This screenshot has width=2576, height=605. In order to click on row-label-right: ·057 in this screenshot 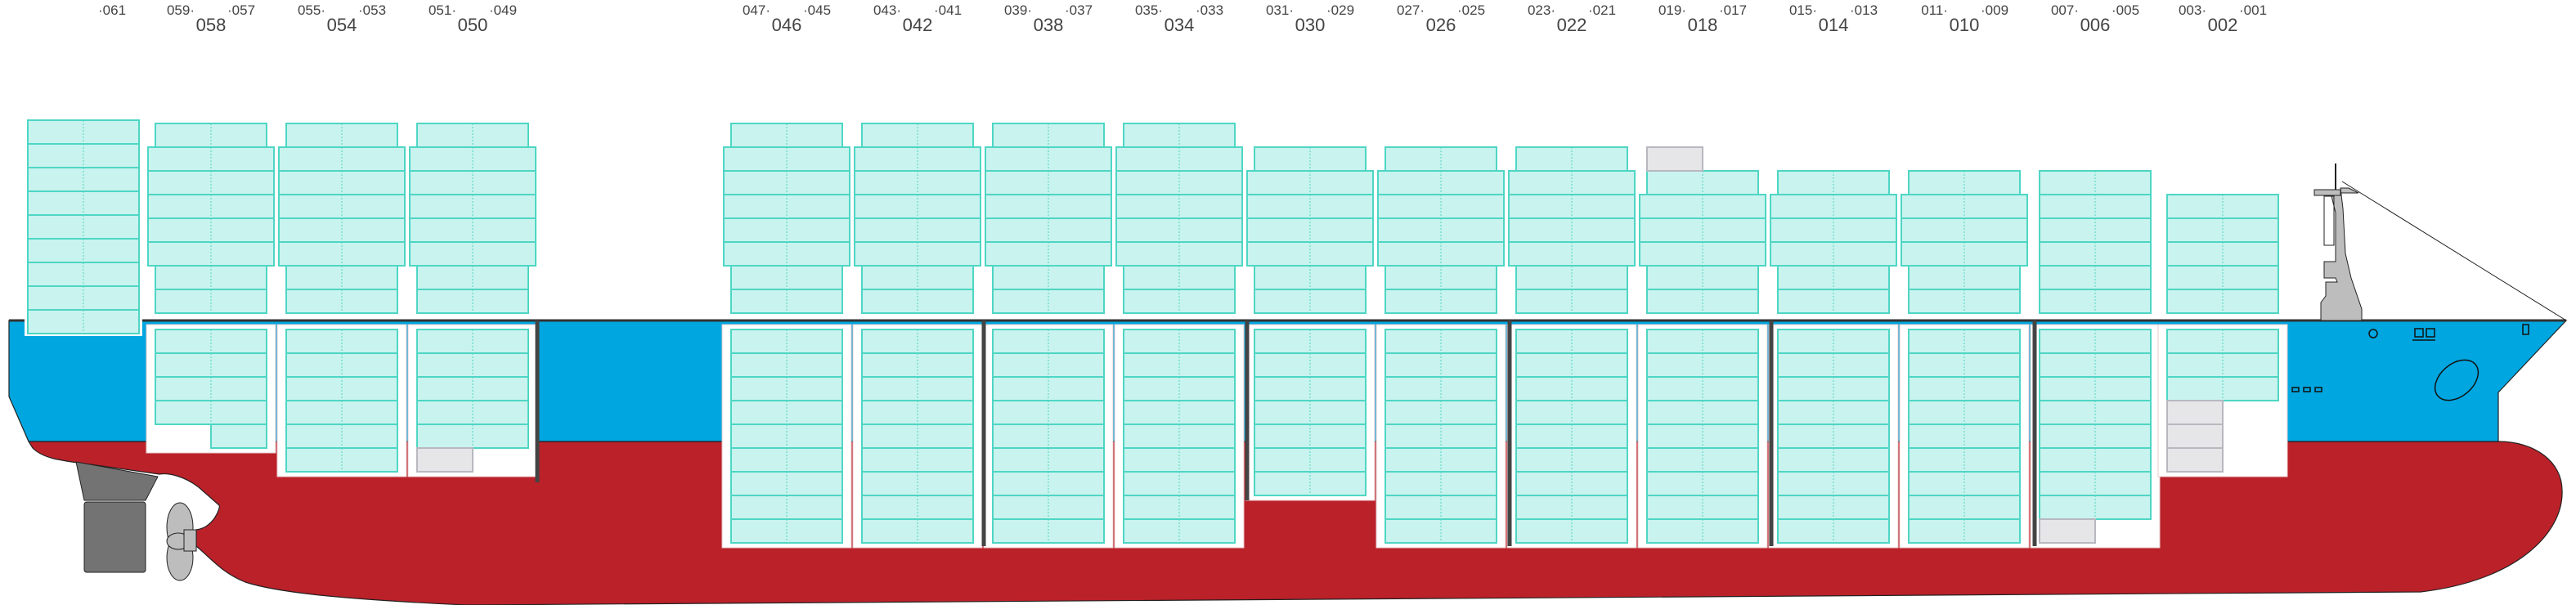, I will do `click(241, 10)`.